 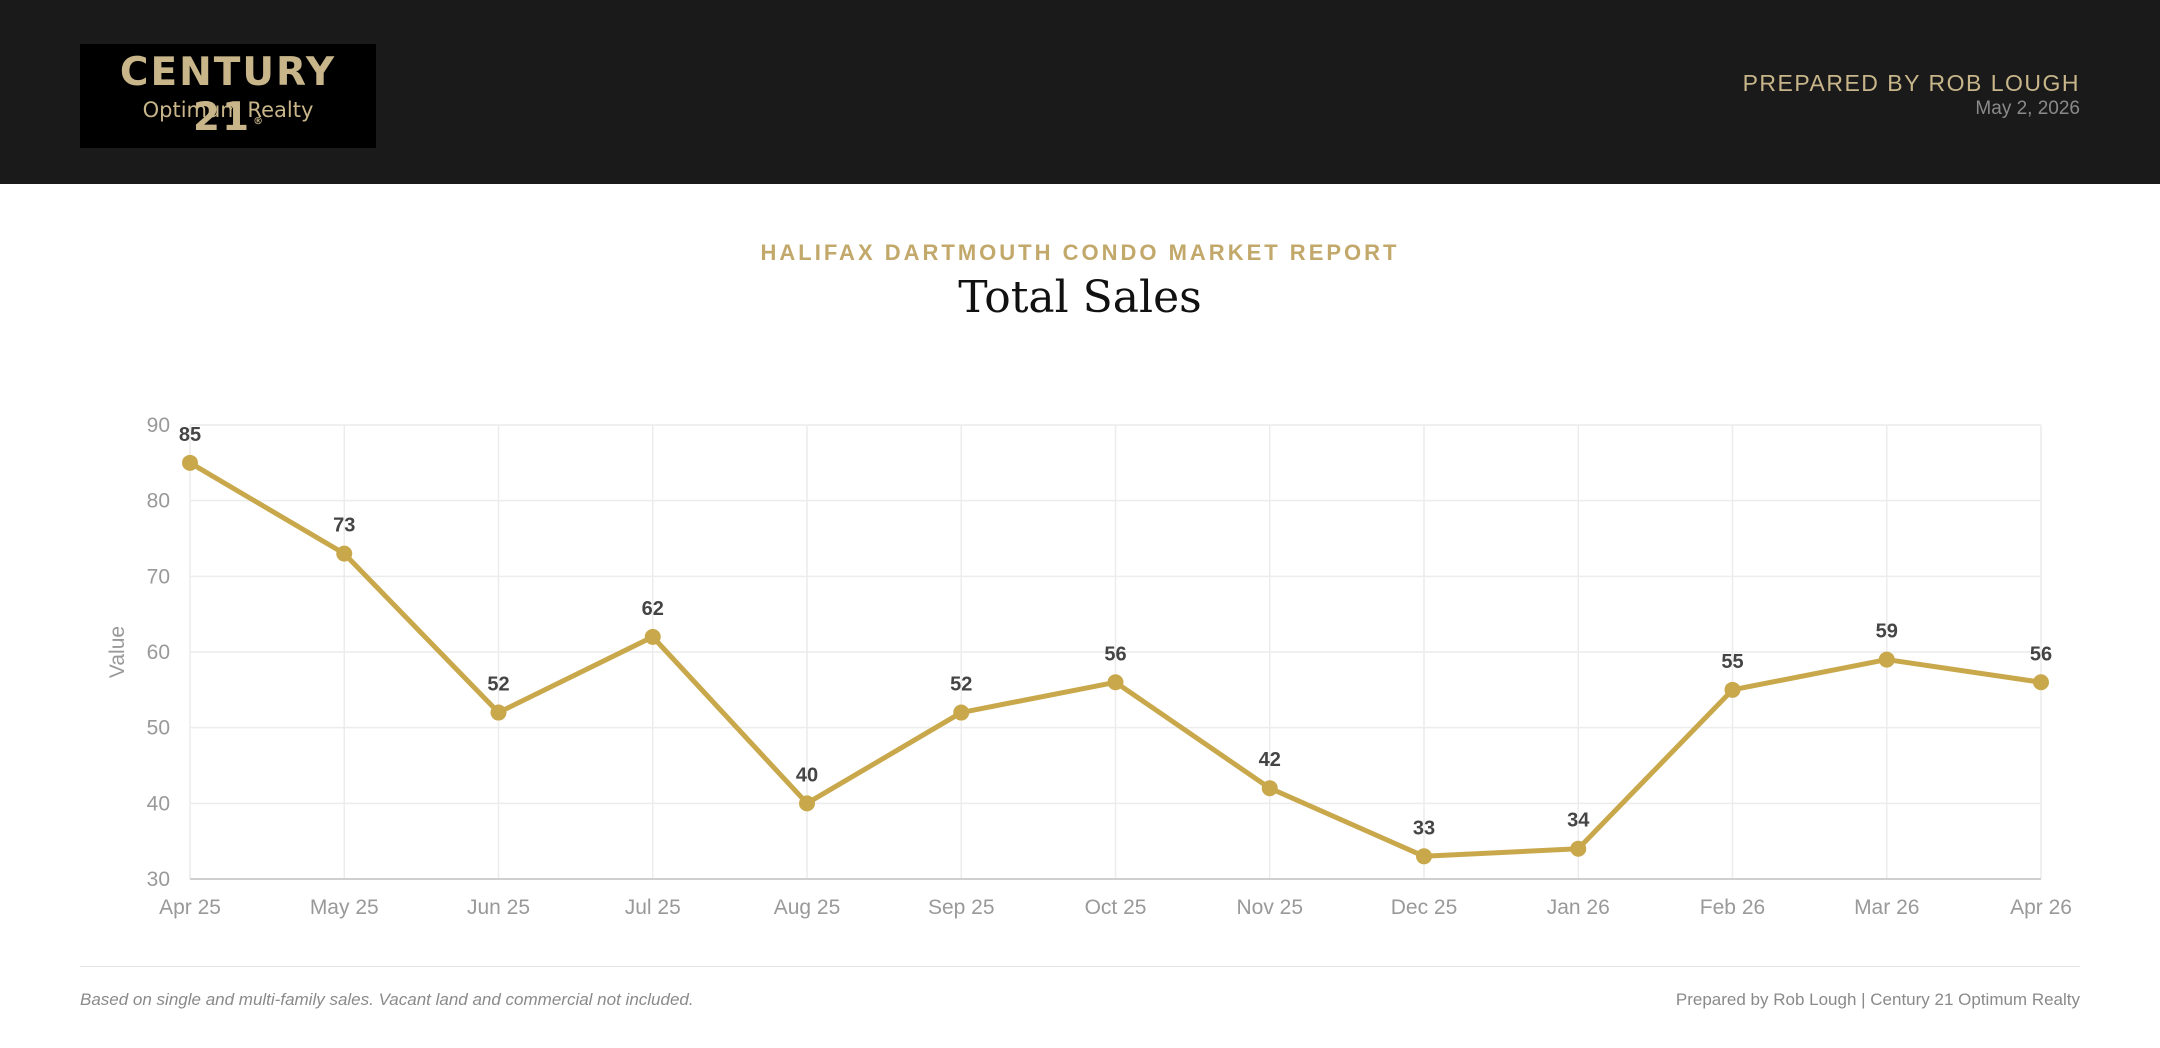 What do you see at coordinates (1424, 907) in the screenshot?
I see `x-tick-label: Dec 25` at bounding box center [1424, 907].